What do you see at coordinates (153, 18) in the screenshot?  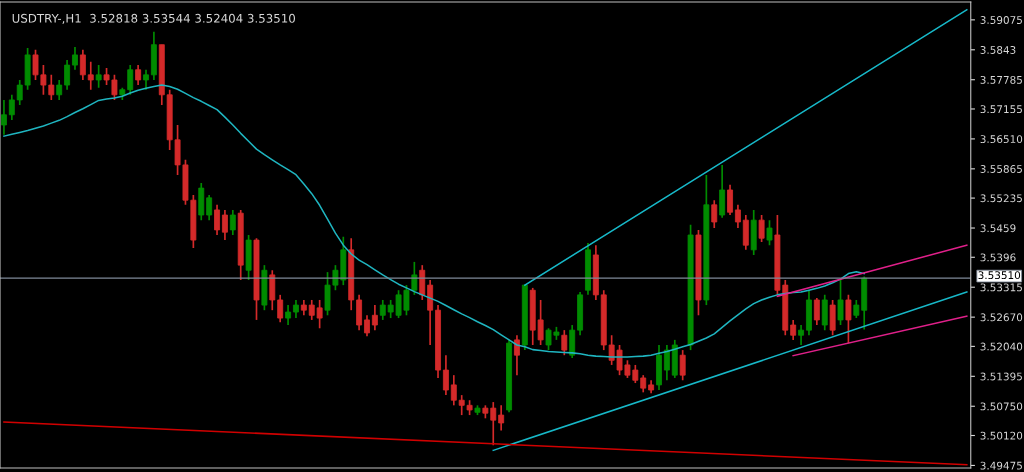 I see `text: USDTRY-,H1 3.52818 3.53544 3.52404 3.53510` at bounding box center [153, 18].